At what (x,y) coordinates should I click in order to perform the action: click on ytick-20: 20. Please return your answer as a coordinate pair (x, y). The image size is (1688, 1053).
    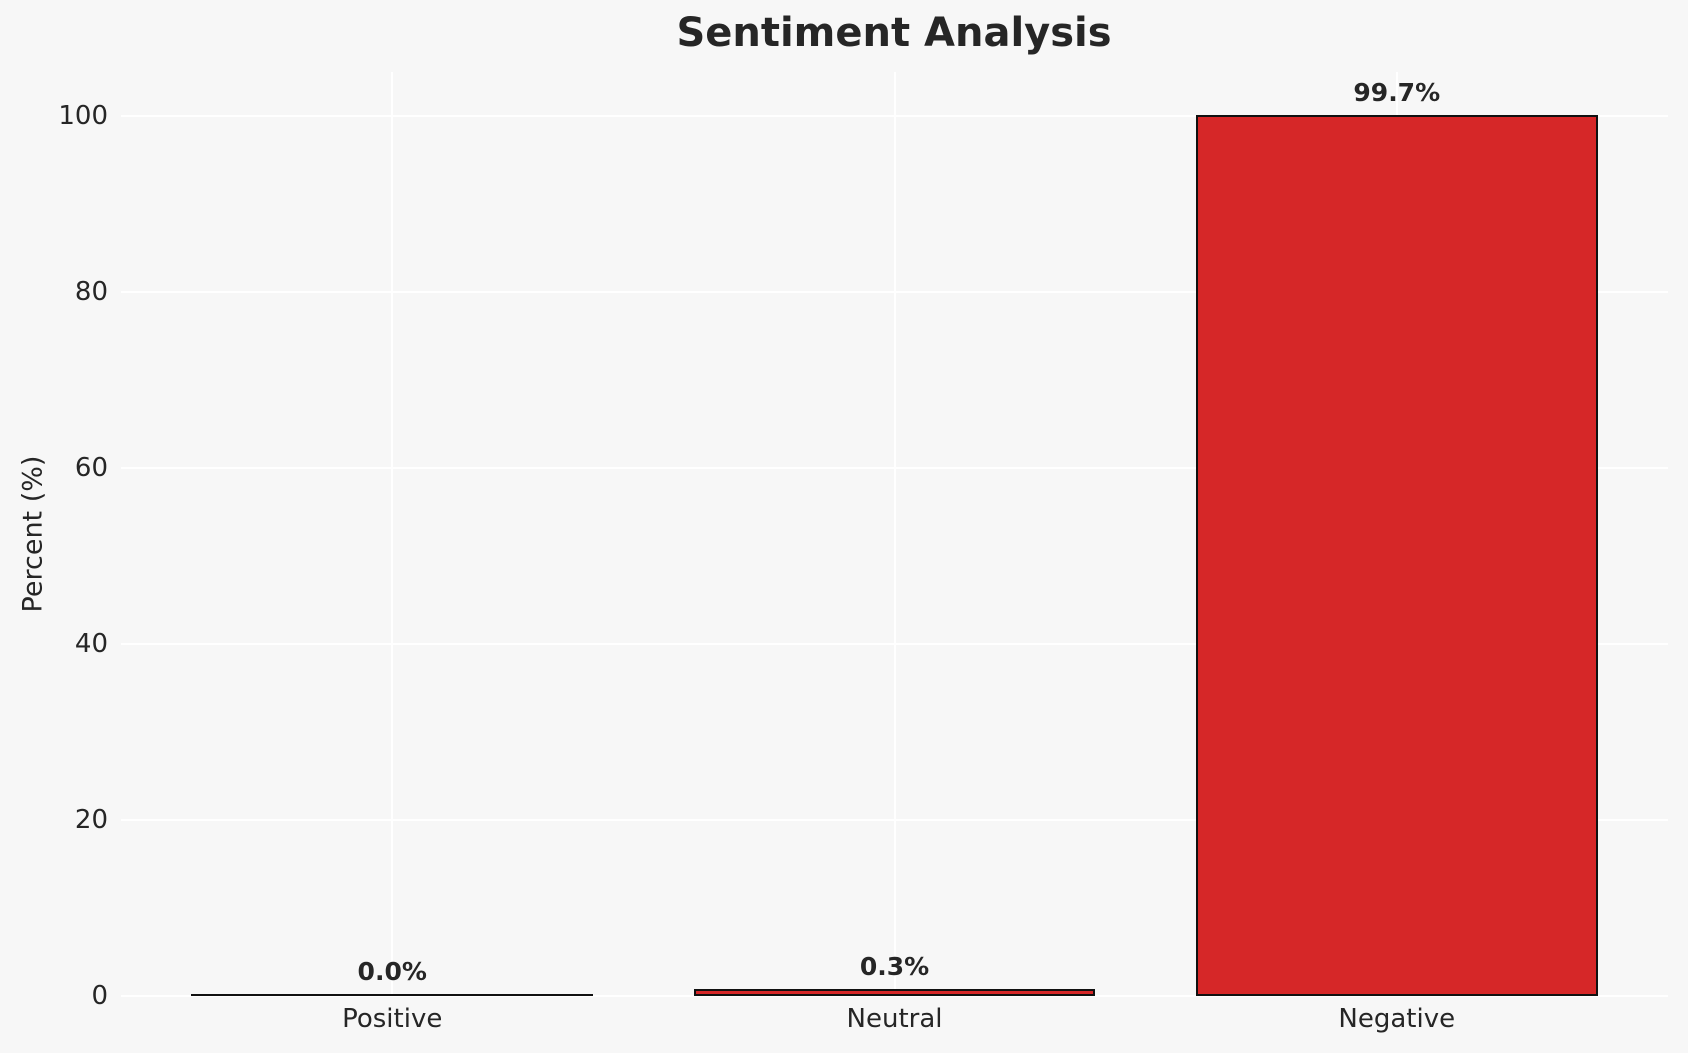
    Looking at the image, I should click on (91, 820).